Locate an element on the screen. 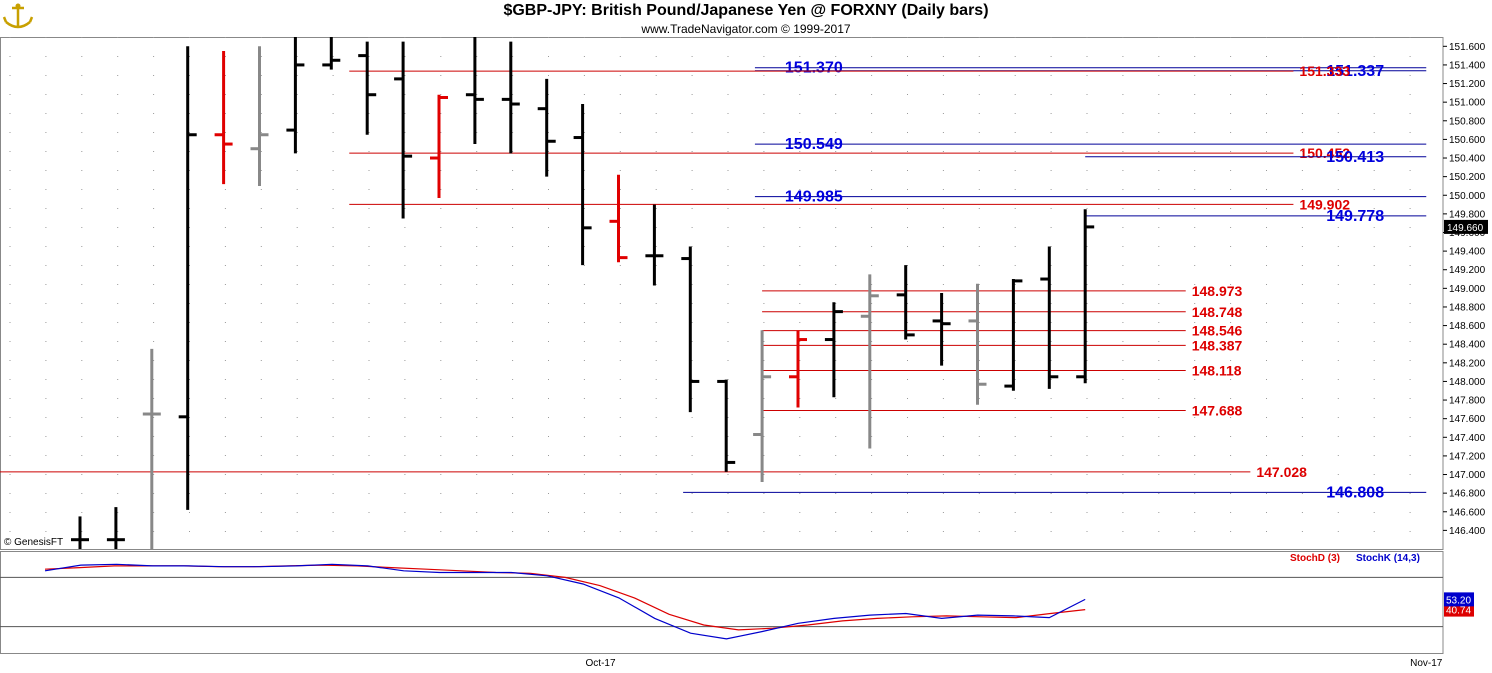 The width and height of the screenshot is (1492, 673). x-tick-label: Nov-17 is located at coordinates (1426, 663).